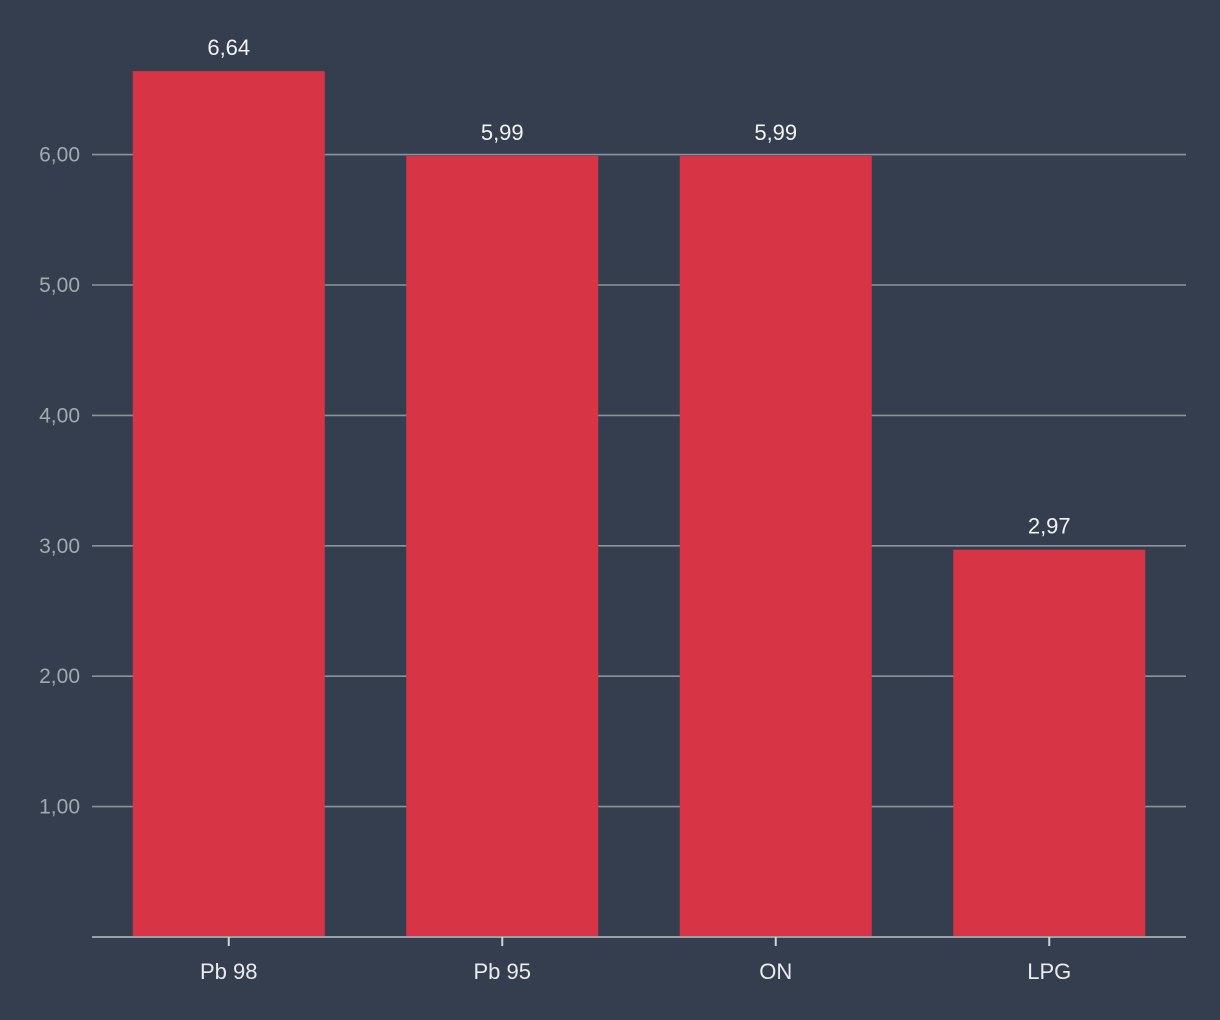 This screenshot has width=1220, height=1020. I want to click on data-label: 2,97, so click(1049, 526).